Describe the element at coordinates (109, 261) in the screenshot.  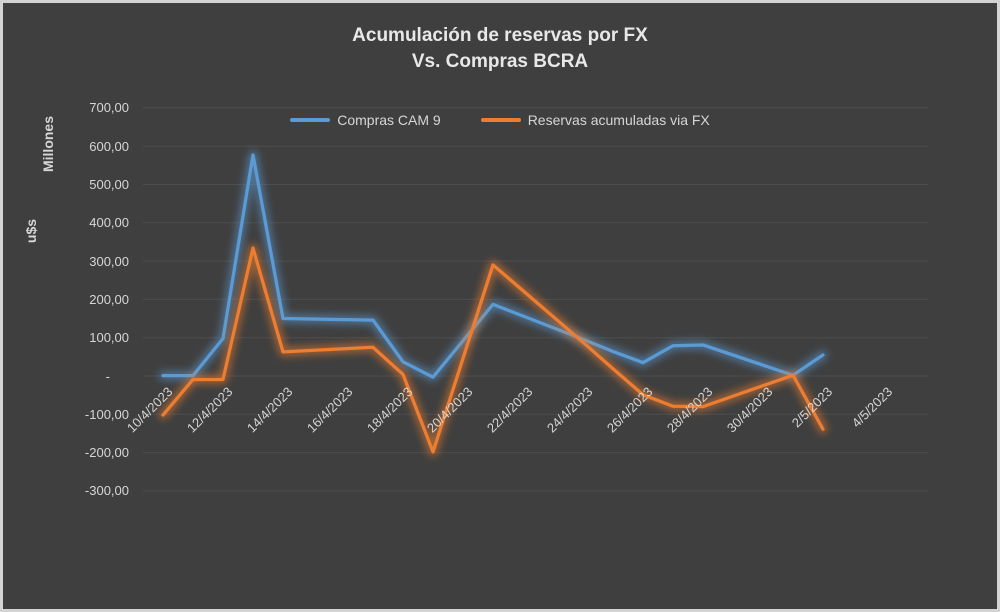
I see `y-tick-label: 300,00` at that location.